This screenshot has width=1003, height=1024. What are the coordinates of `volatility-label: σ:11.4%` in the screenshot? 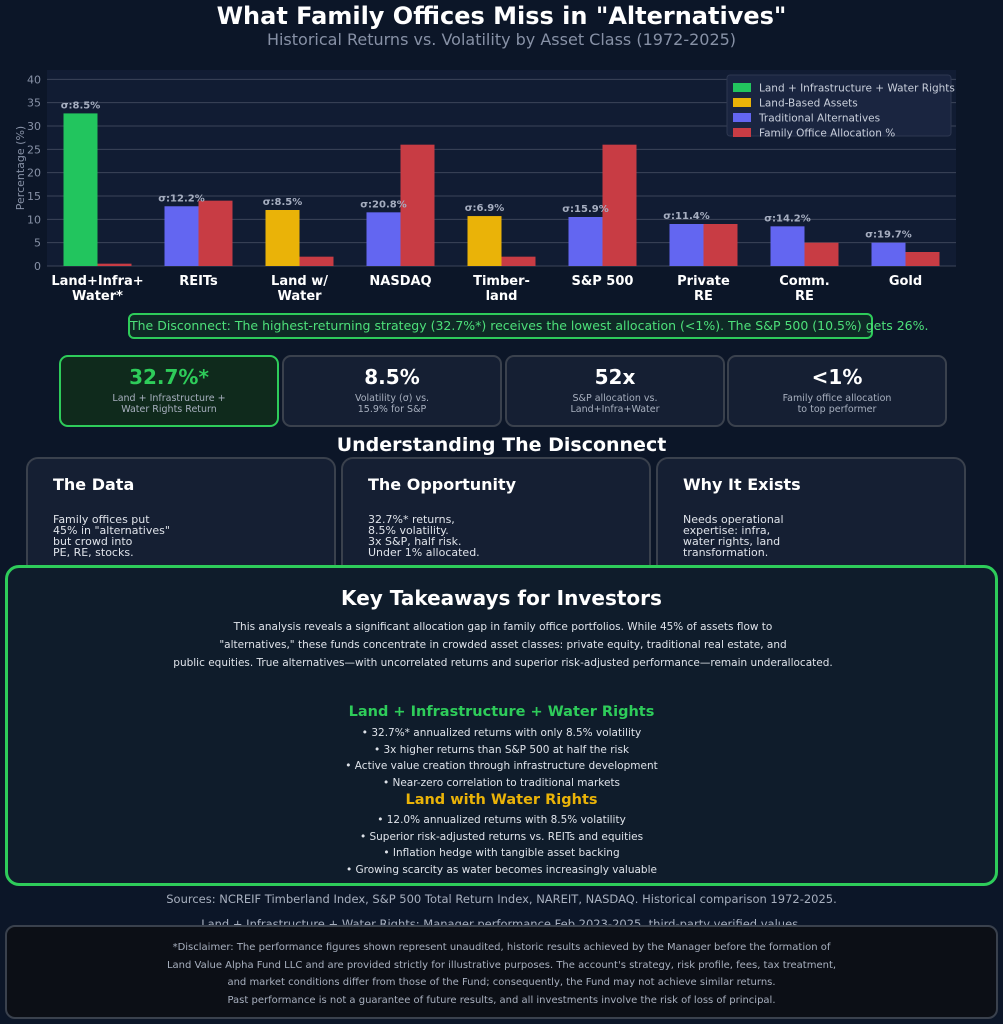 It's located at (686, 216).